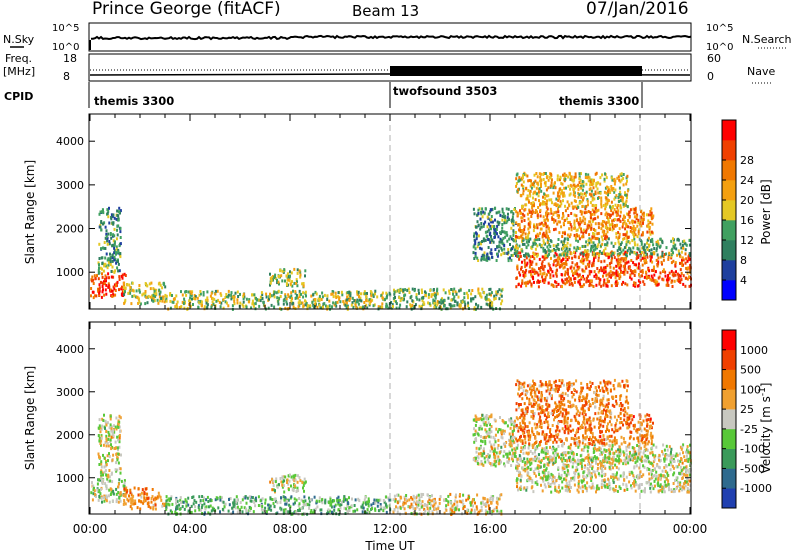 This screenshot has width=800, height=554. What do you see at coordinates (390, 67) in the screenshot?
I see `freq-frame` at bounding box center [390, 67].